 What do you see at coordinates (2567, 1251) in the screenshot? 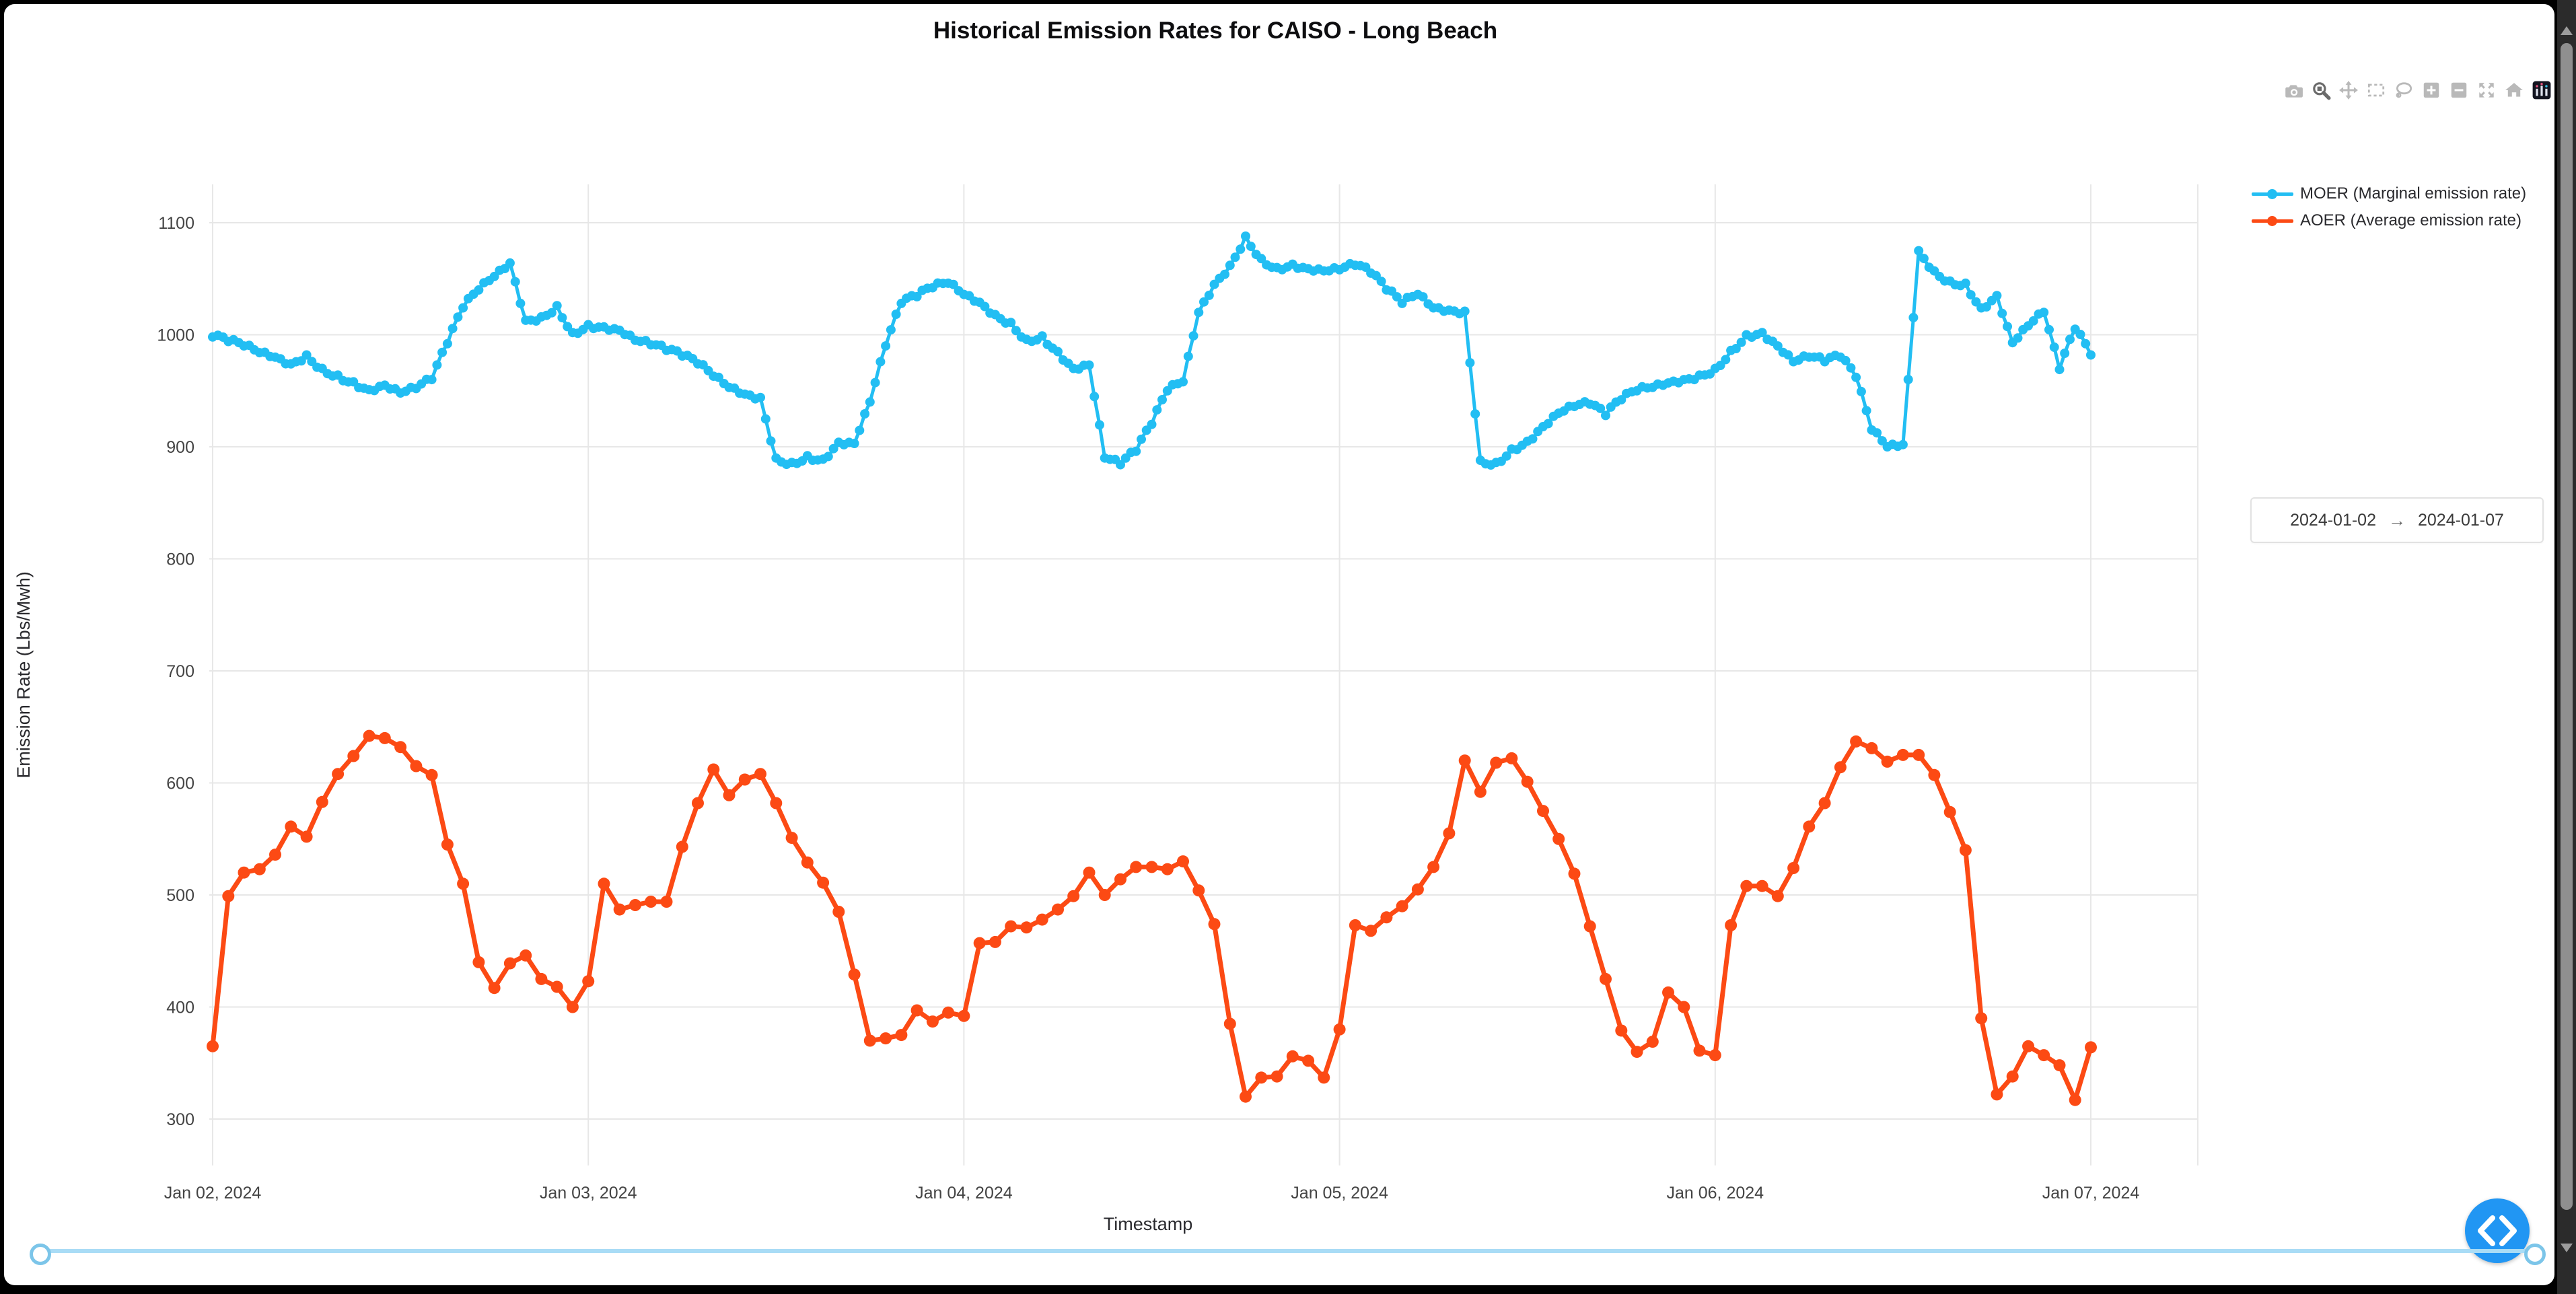
I see `scrollbar-down-arrow` at bounding box center [2567, 1251].